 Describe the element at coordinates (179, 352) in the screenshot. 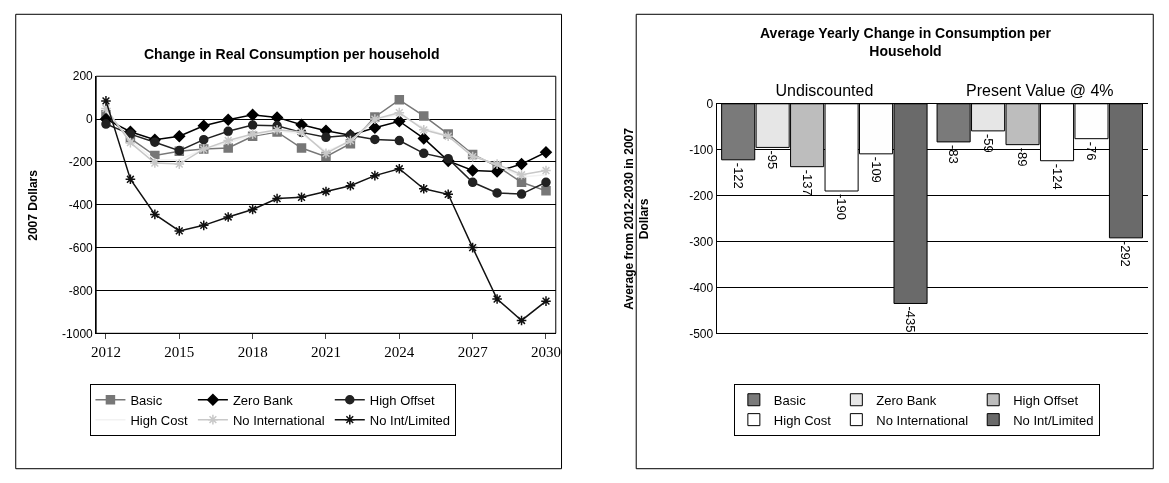

I see `x-tick-label: 2015` at that location.